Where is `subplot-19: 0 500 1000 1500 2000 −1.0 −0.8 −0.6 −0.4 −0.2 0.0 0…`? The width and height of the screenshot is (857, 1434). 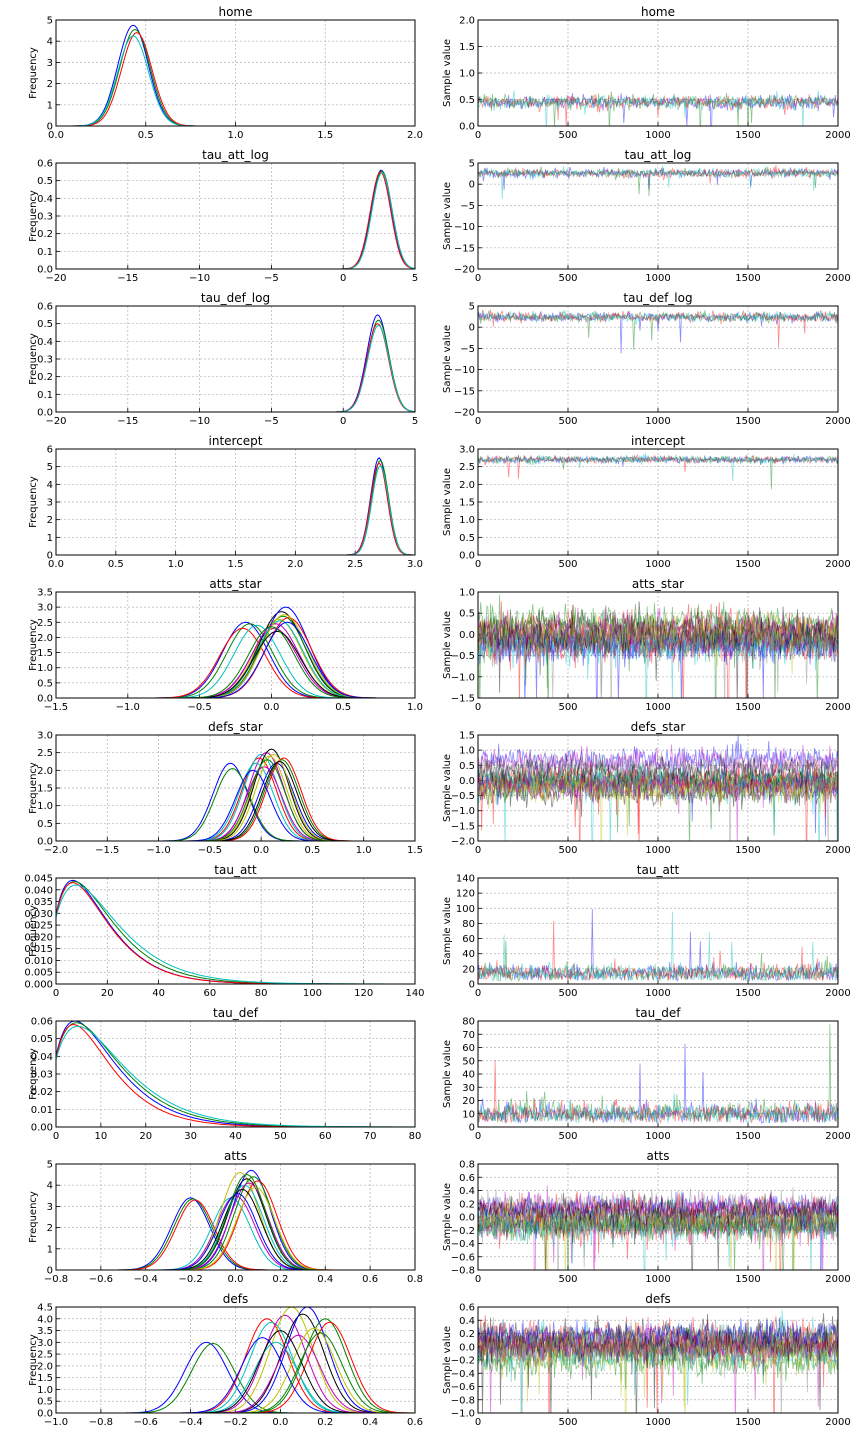 subplot-19: 0 500 1000 1500 2000 −1.0 −0.8 −0.6 −0.4 −0.2 0.0 0… is located at coordinates (646, 1360).